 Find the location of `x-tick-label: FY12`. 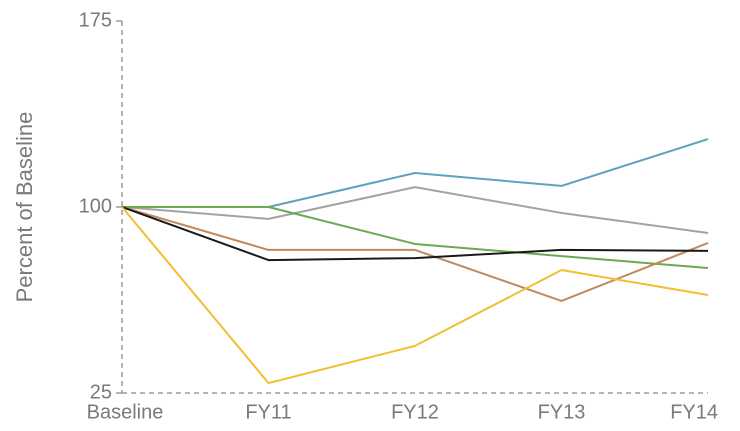

x-tick-label: FY12 is located at coordinates (415, 412).